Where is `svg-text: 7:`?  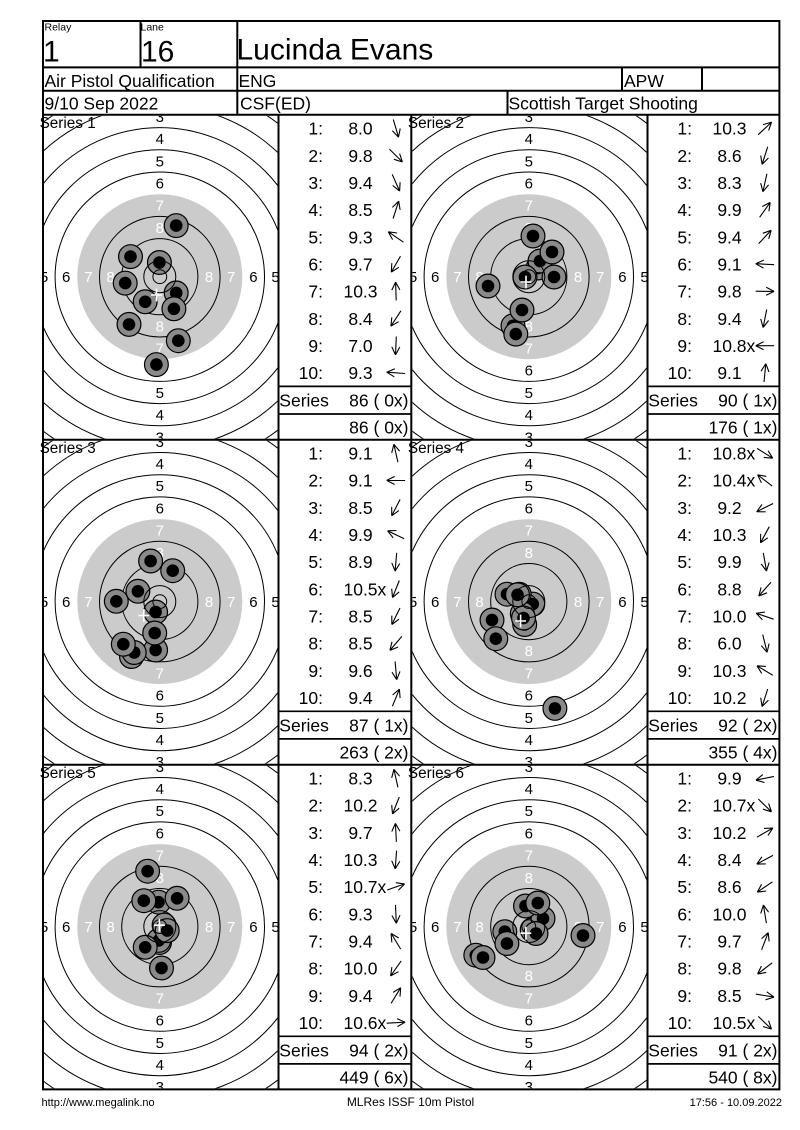 svg-text: 7: is located at coordinates (684, 292).